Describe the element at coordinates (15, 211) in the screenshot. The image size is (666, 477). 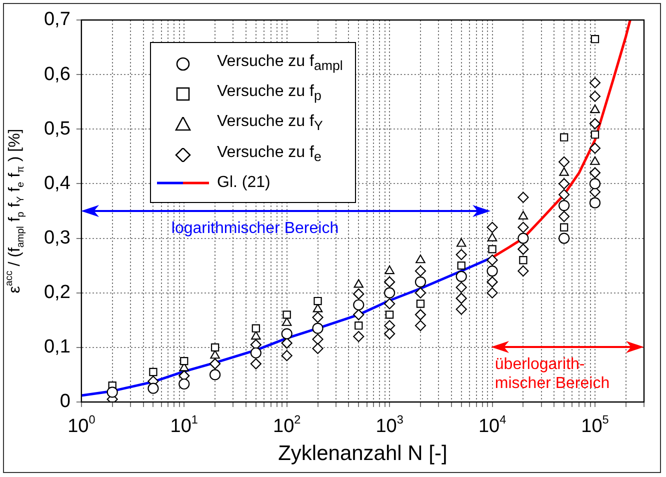
I see `text: εacc / (fampl fp fY fe fπ ) [%]` at that location.